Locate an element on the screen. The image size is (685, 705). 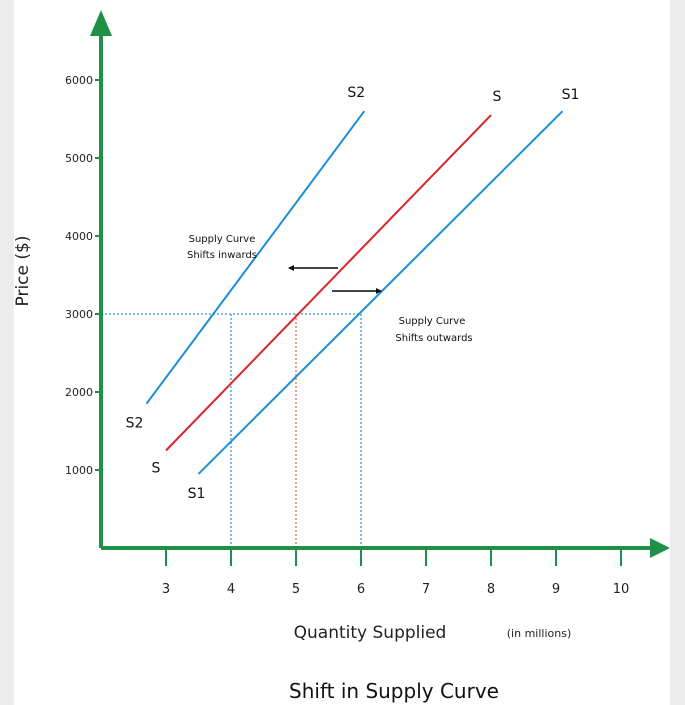
x-tick-label: 6 is located at coordinates (361, 589).